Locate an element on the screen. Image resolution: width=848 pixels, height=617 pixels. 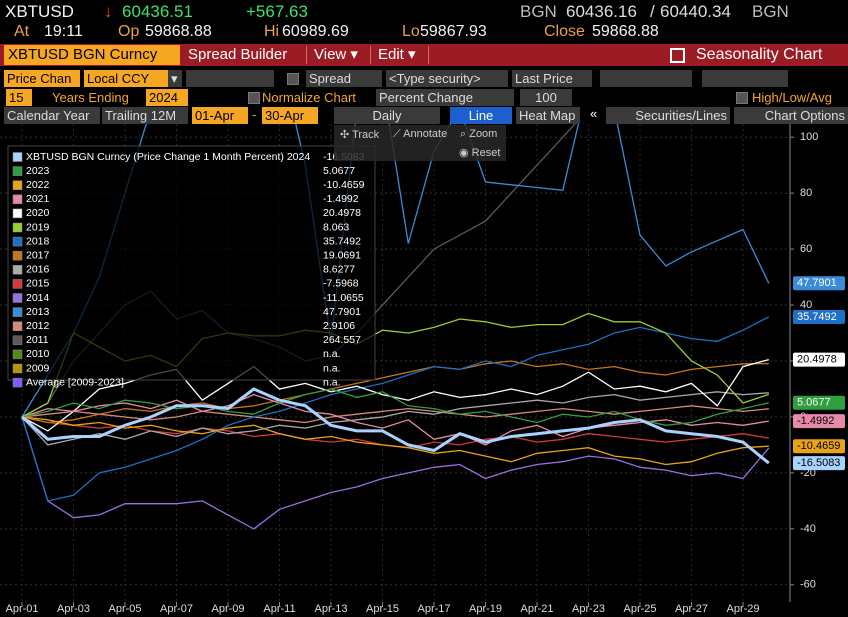
legend-value: 2.9106 is located at coordinates (339, 326).